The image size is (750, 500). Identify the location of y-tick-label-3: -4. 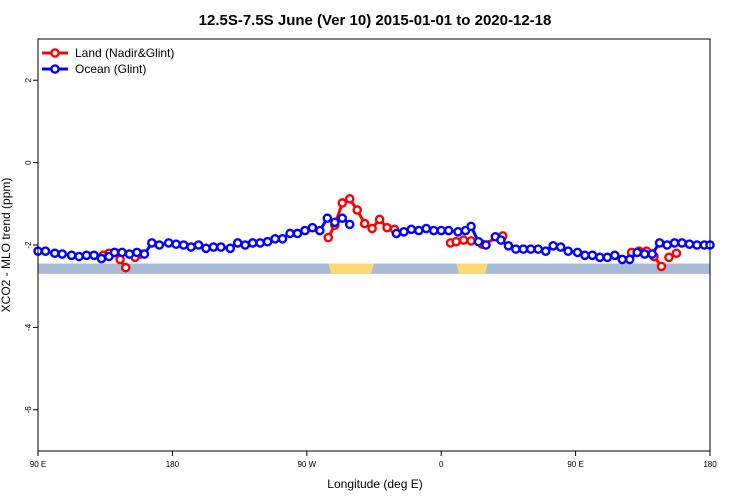
(28, 327).